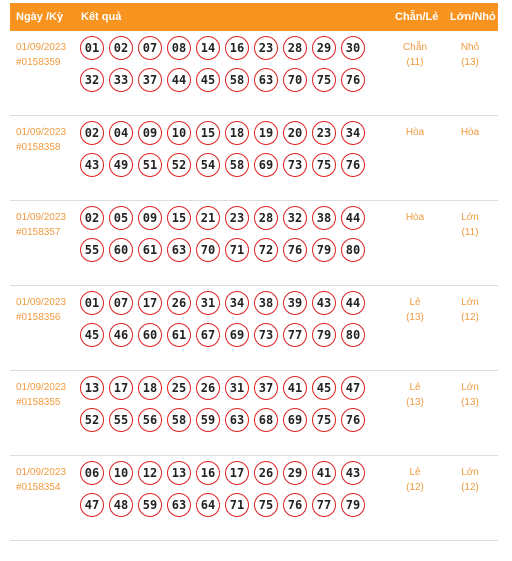 The image size is (512, 561). Describe the element at coordinates (225, 64) in the screenshot. I see `result-numbers: 01 02 07 08 14 16 23 28 29 30 32 33 37 44 45 58 63 70 75 76` at that location.